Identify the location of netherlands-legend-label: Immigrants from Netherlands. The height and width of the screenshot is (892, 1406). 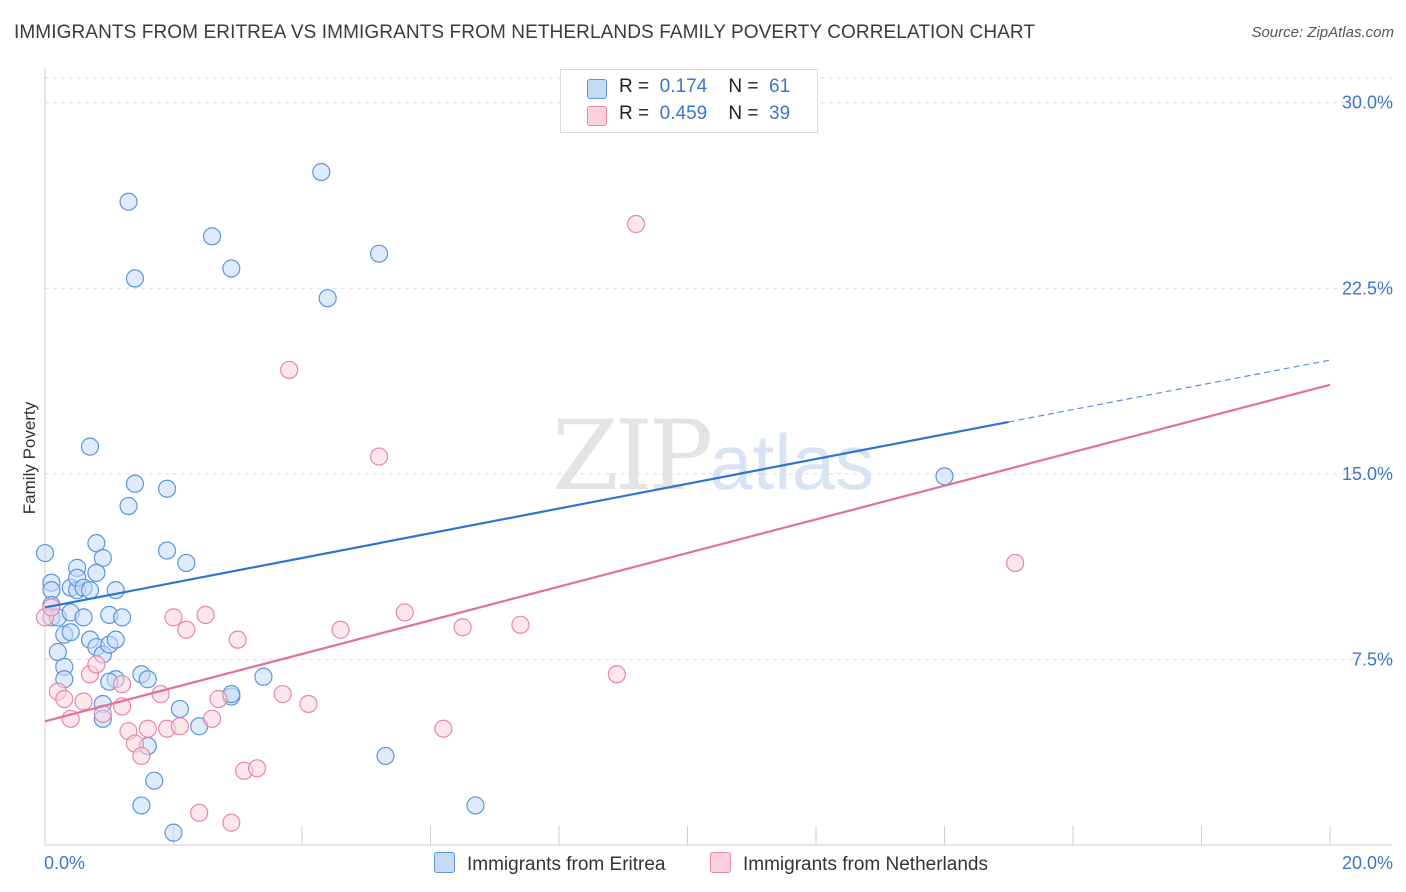
(865, 864).